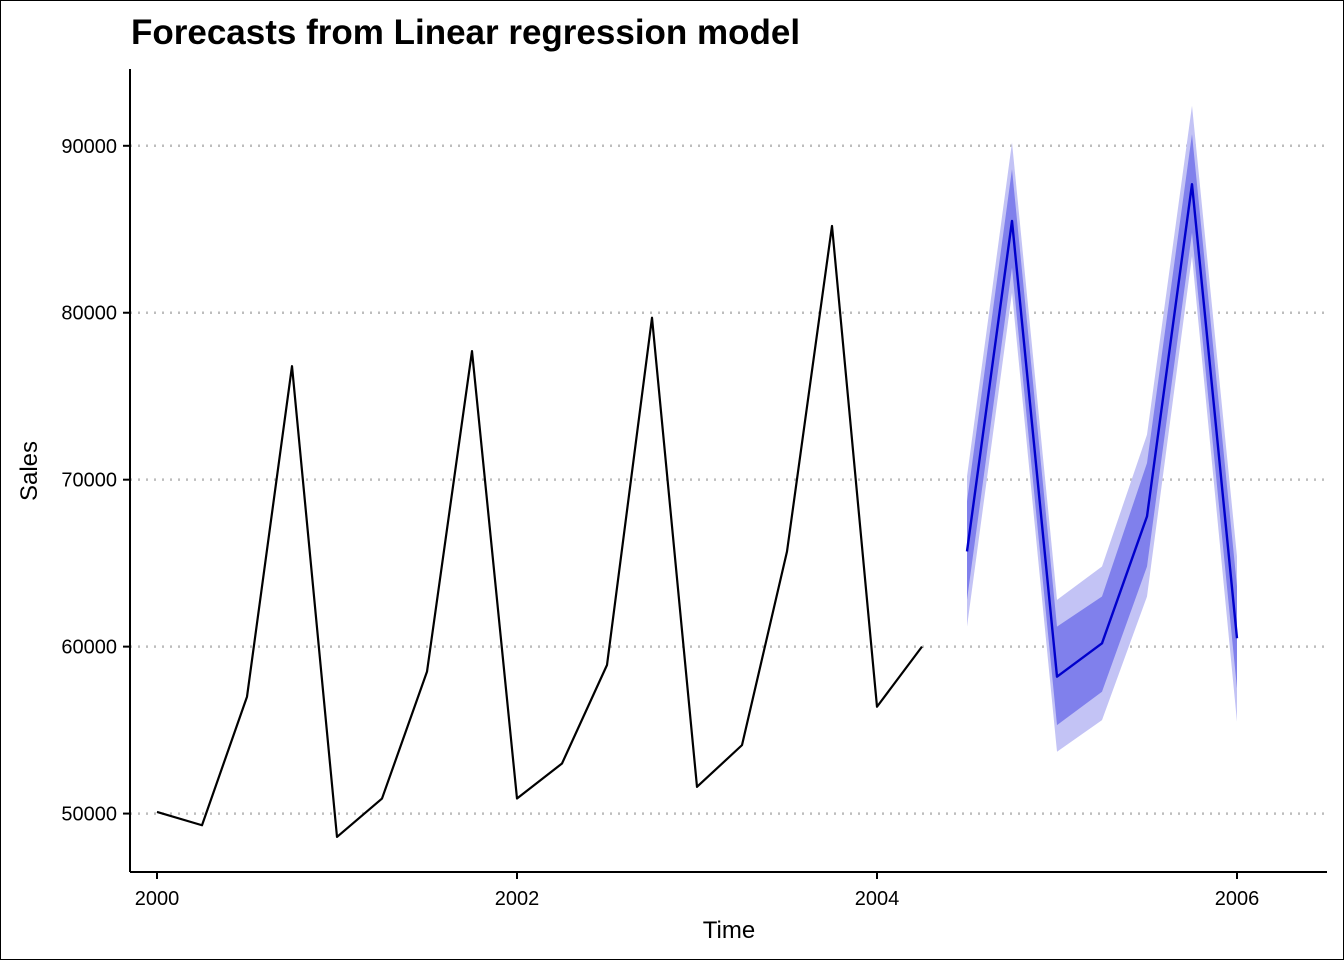 The height and width of the screenshot is (960, 1344). I want to click on y-tick-label: 50000, so click(89, 815).